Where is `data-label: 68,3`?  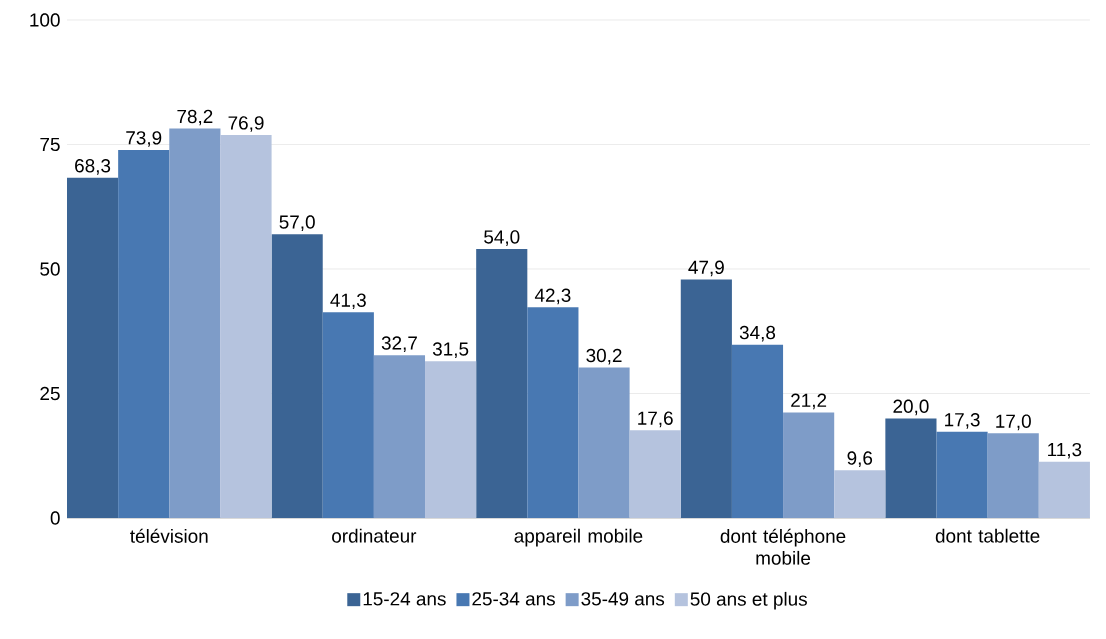
data-label: 68,3 is located at coordinates (93, 167).